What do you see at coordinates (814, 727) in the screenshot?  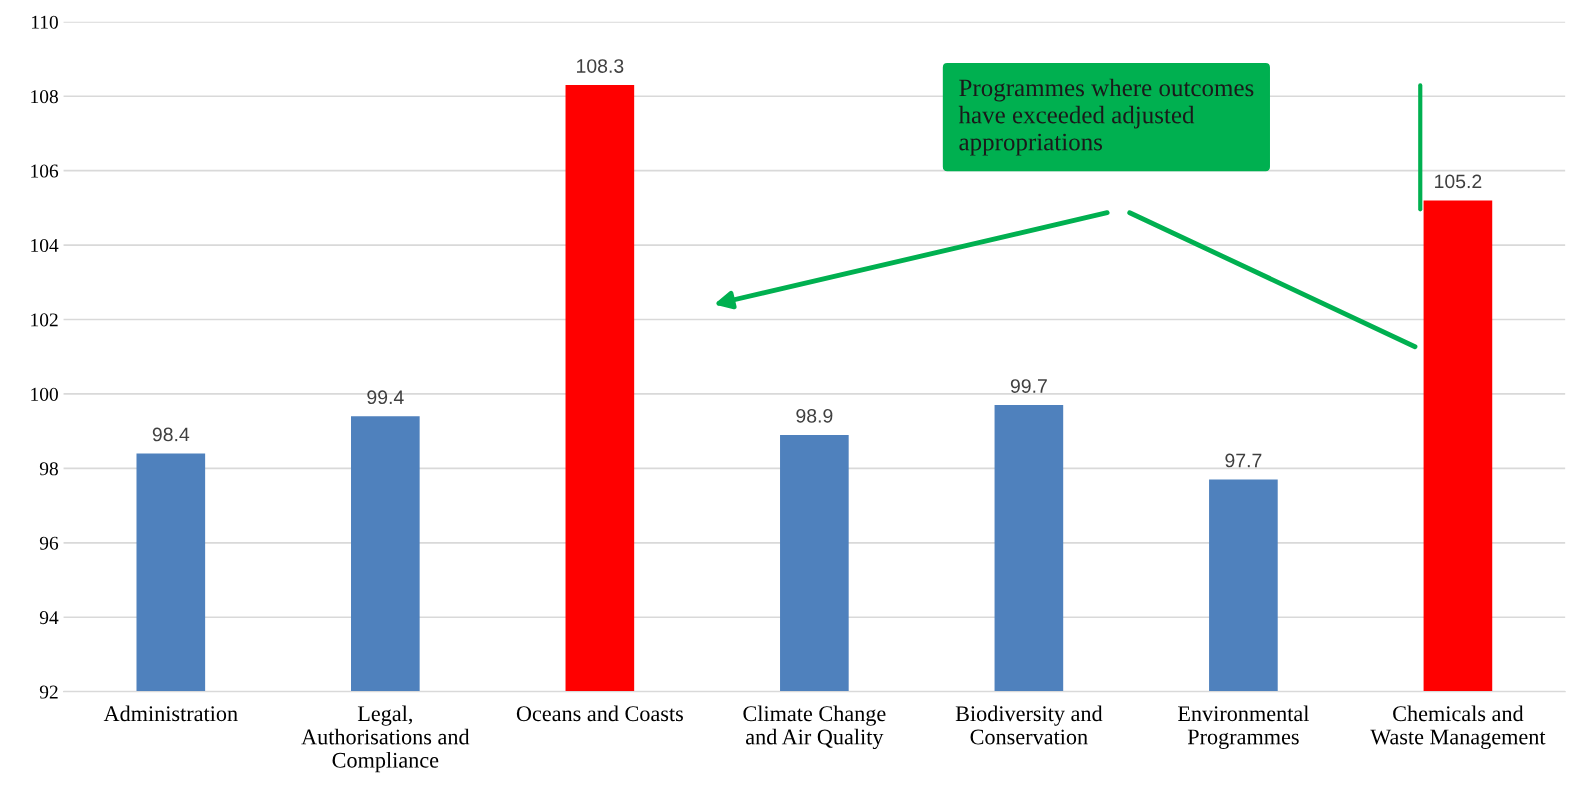 I see `x-tick-label: Climate Change and Air Quality` at bounding box center [814, 727].